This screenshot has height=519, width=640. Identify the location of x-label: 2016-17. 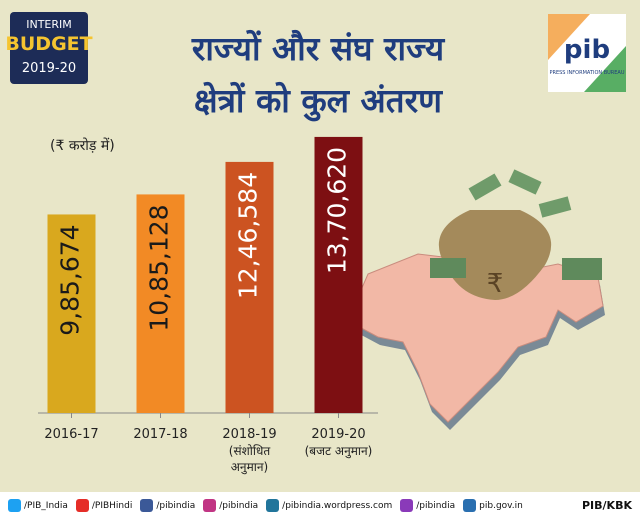
(72, 435).